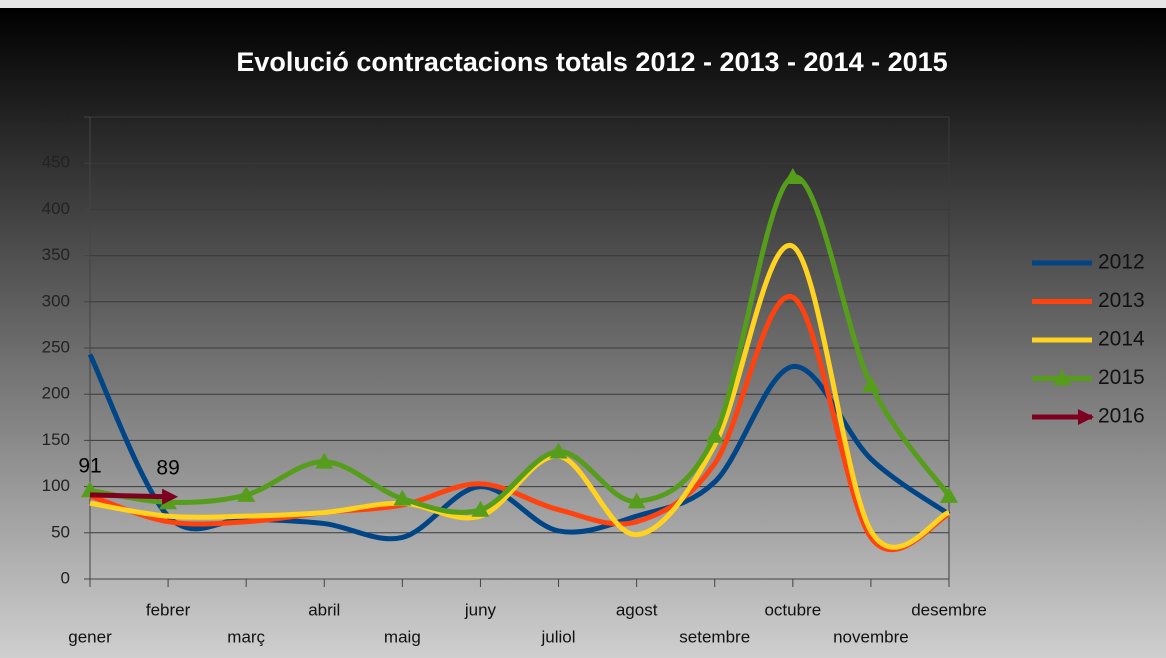  Describe the element at coordinates (246, 636) in the screenshot. I see `x-tick-label: març` at that location.